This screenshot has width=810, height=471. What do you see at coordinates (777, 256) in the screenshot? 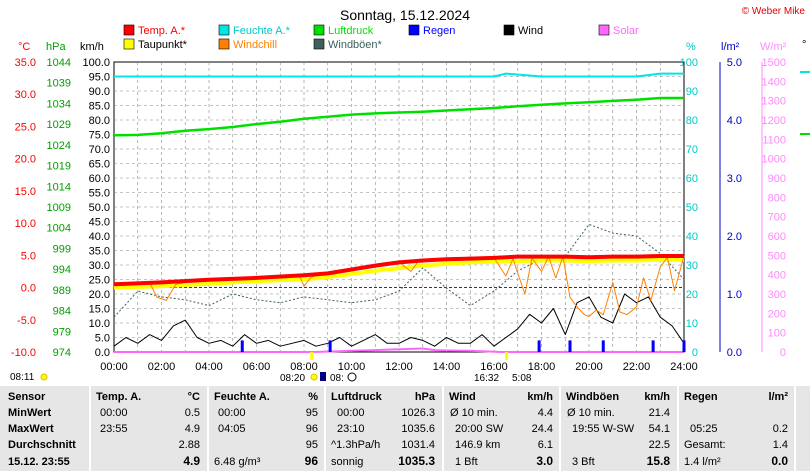
I see `solar-tick-label: 500` at bounding box center [777, 256].